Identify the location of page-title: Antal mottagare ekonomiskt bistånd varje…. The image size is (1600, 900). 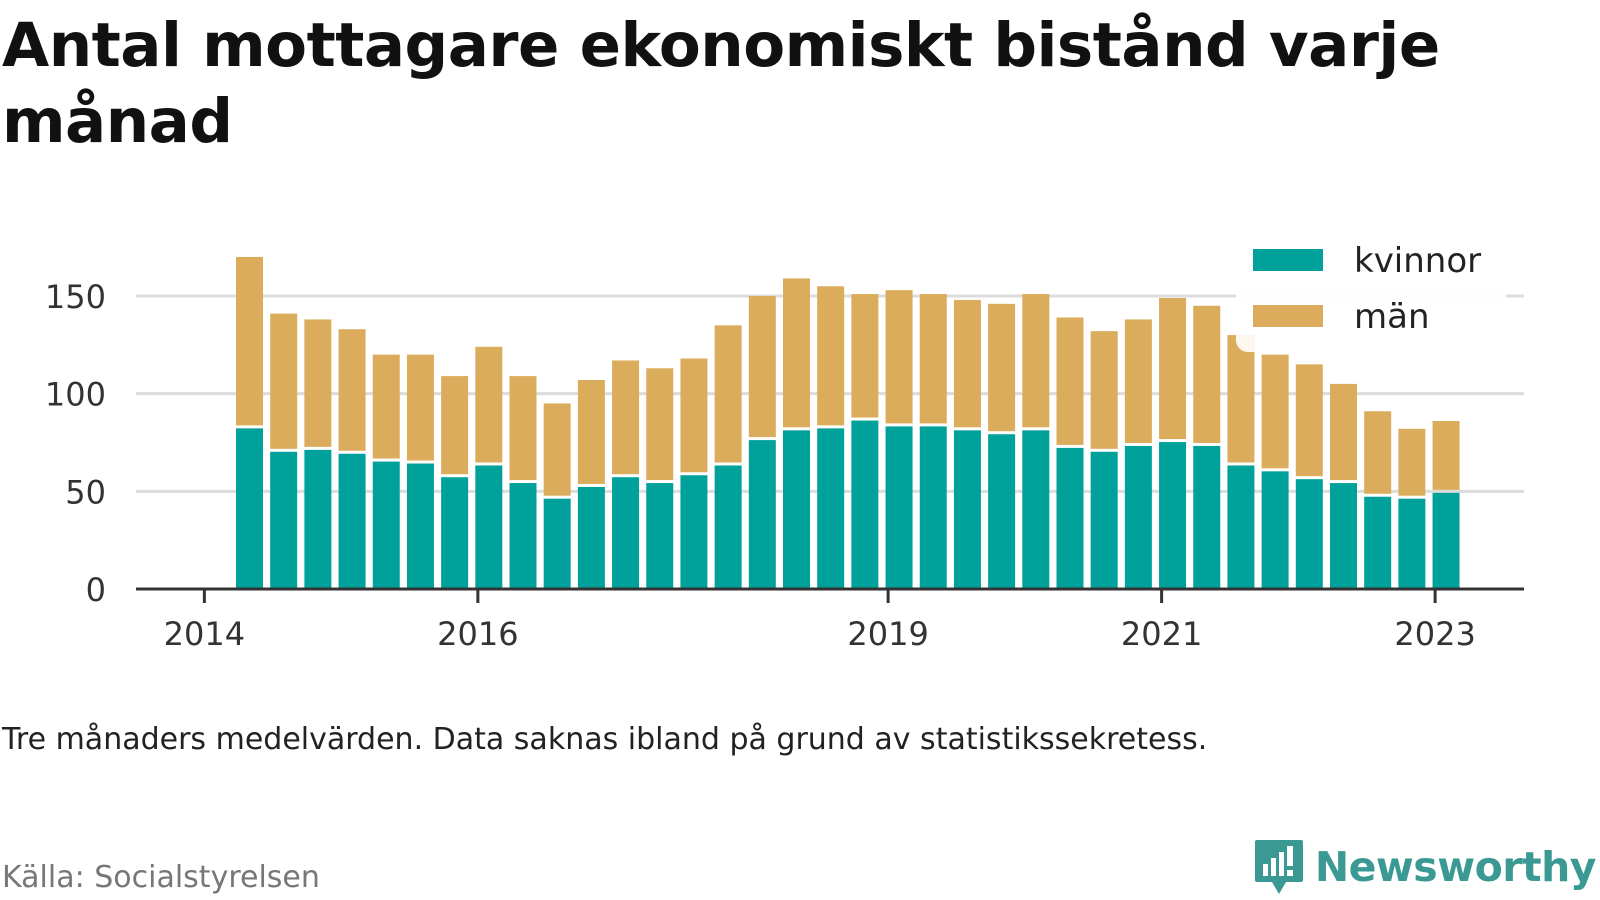
(721, 83).